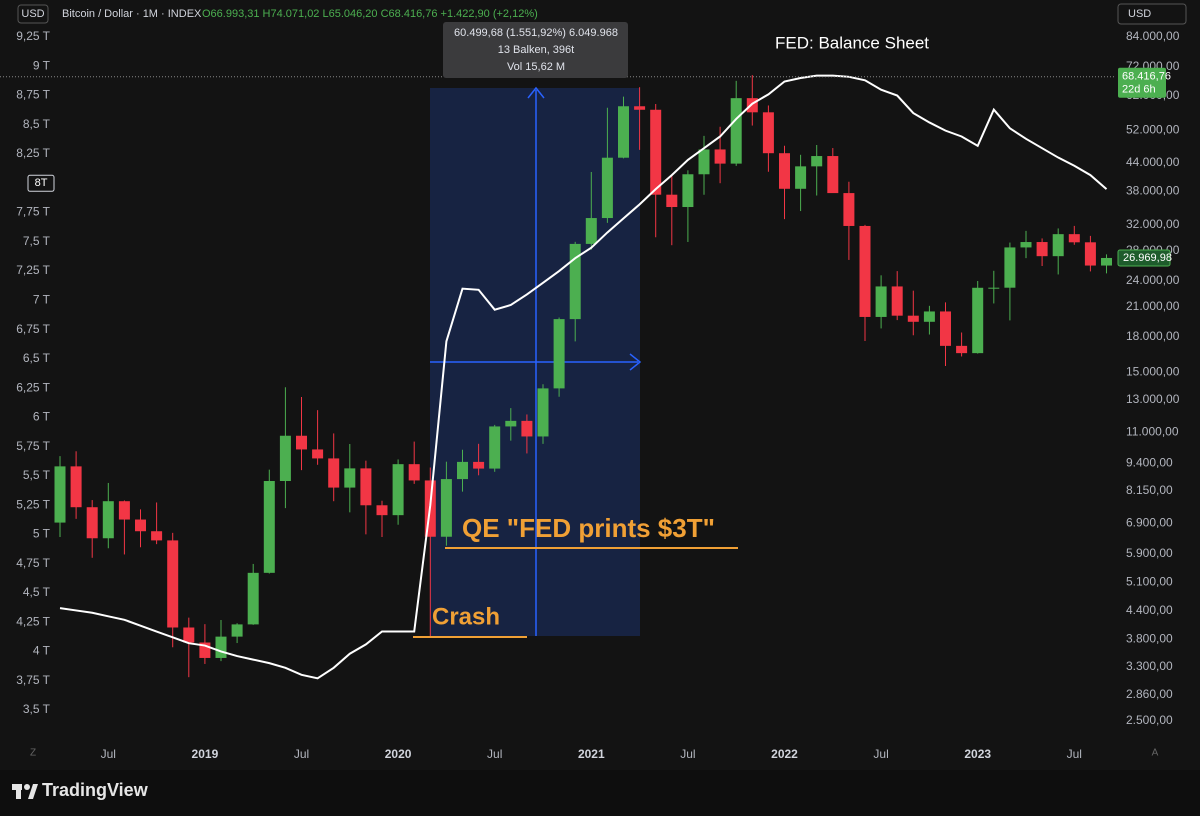 This screenshot has width=1200, height=816. I want to click on y2-tick-label: 8,5 T, so click(37, 124).